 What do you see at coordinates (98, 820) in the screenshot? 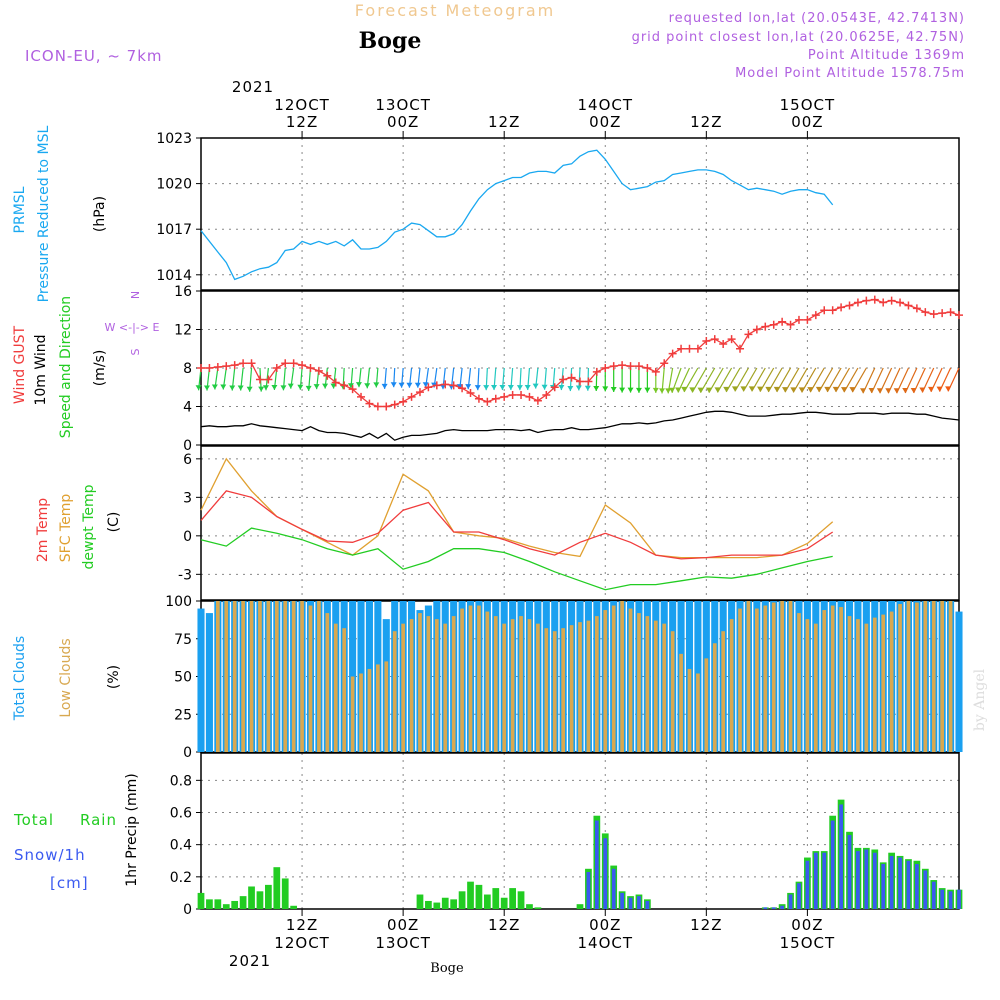
I see `rain-label: Rain` at bounding box center [98, 820].